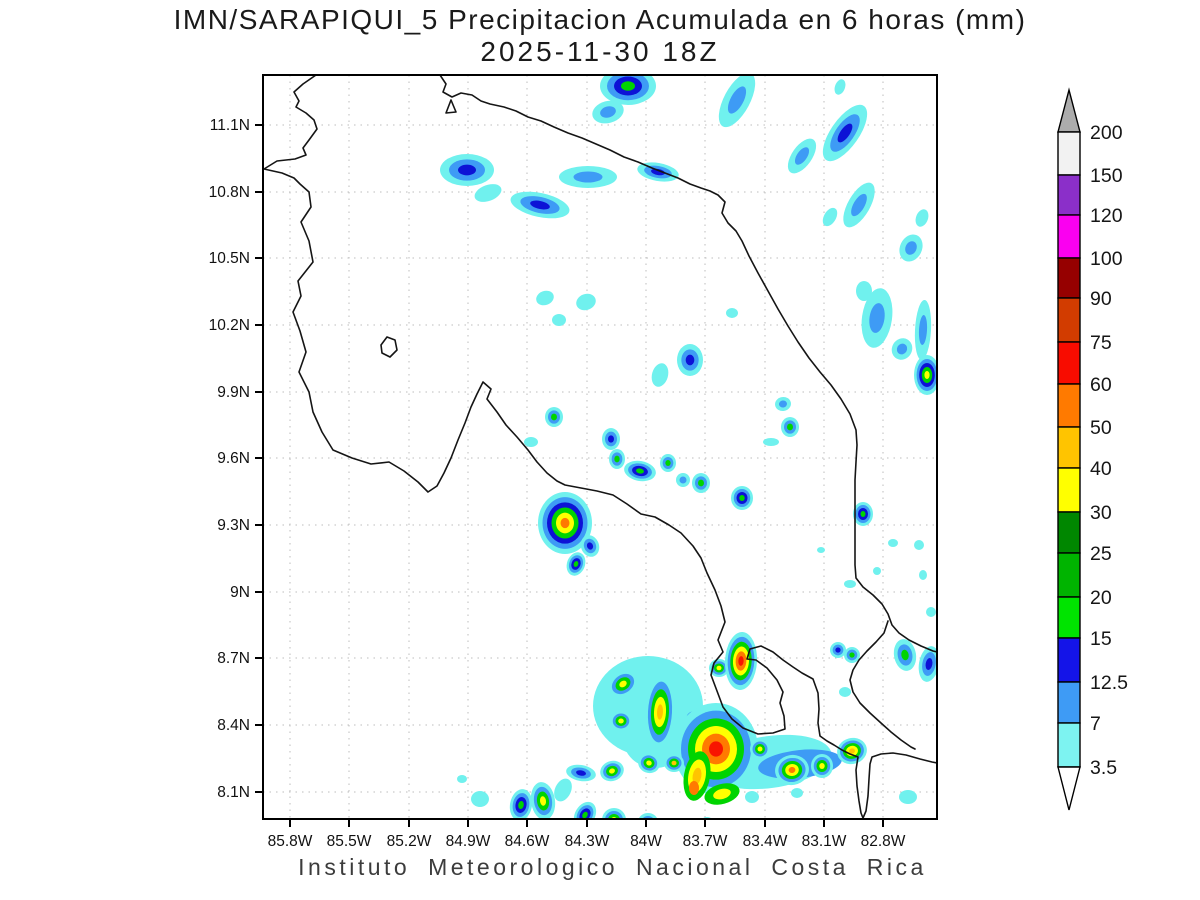 This screenshot has width=1200, height=900. Describe the element at coordinates (468, 841) in the screenshot. I see `lon-tick-label: 84.9W` at that location.